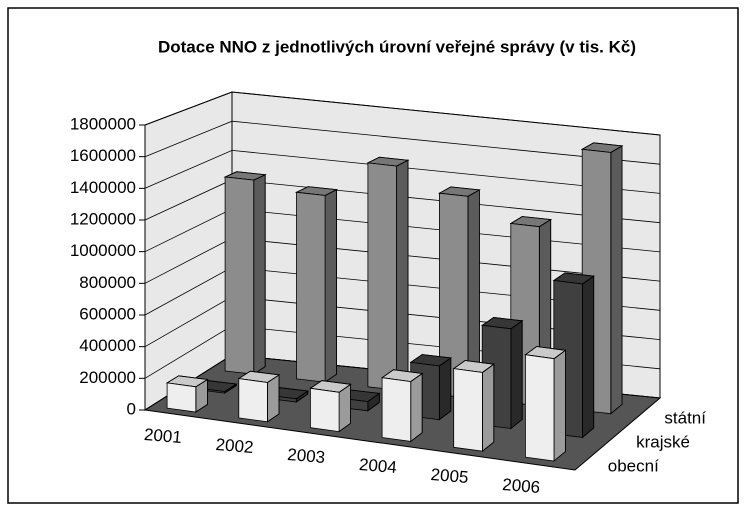  Describe the element at coordinates (131, 408) in the screenshot. I see `y-tick-label: 0` at that location.